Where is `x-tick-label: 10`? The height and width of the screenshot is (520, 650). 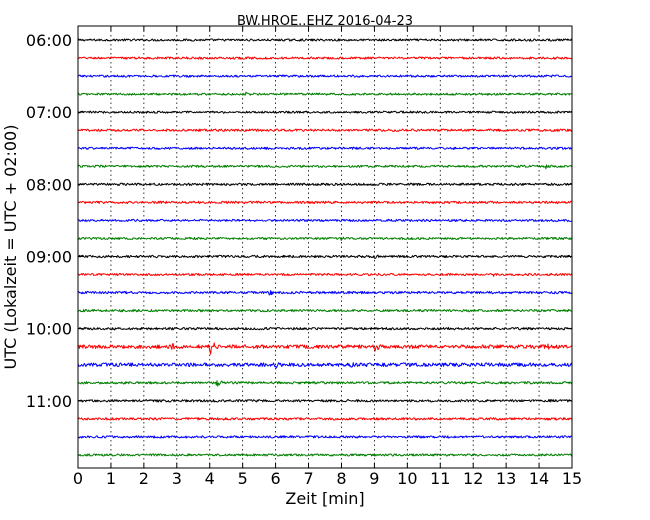
x-tick-label: 10 is located at coordinates (407, 478).